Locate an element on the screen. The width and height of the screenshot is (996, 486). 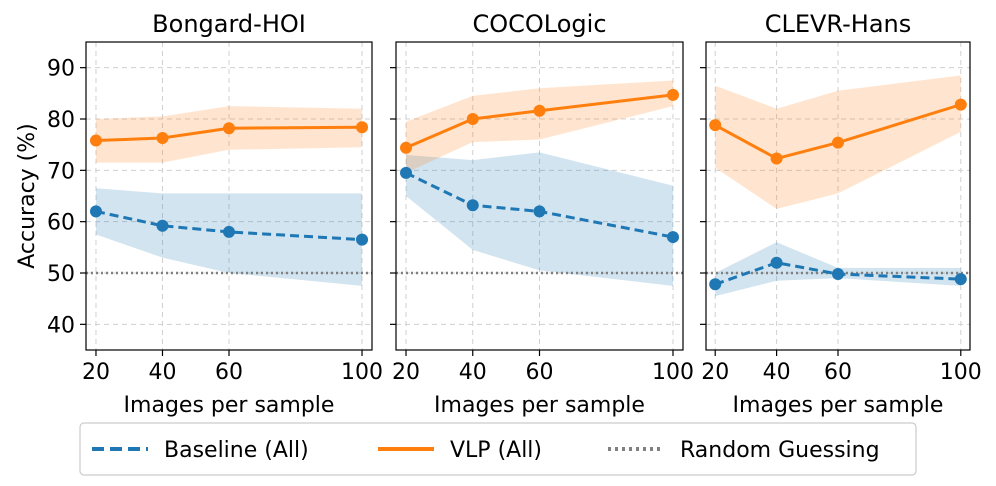
panel-title: COCOLogic is located at coordinates (539, 24).